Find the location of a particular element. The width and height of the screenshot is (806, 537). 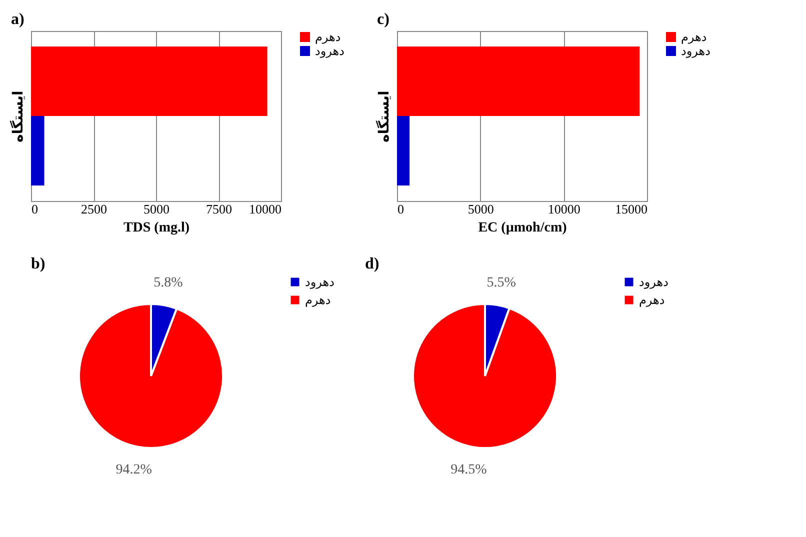

x-axis-title: EC (µmoh/cm) is located at coordinates (523, 228).